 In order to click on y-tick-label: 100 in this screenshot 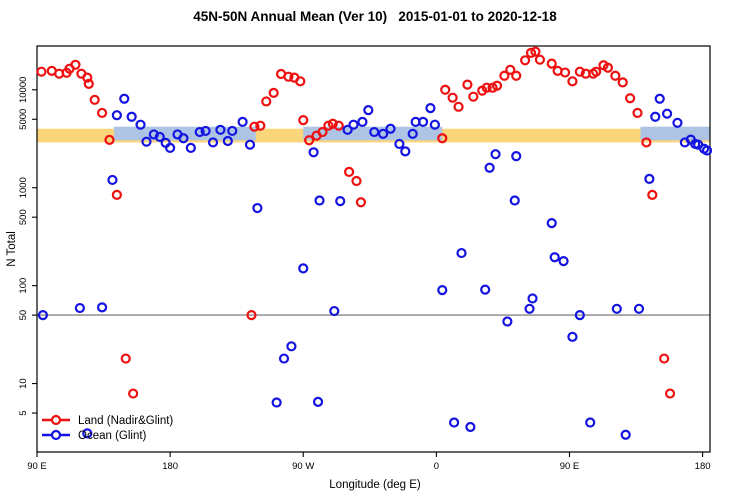, I will do `click(23, 286)`.